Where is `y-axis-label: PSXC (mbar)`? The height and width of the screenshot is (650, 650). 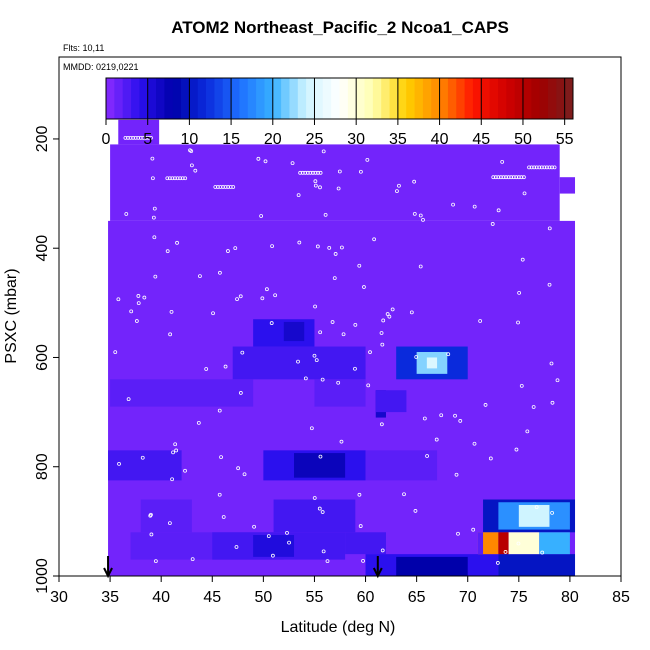
y-axis-label: PSXC (mbar) is located at coordinates (11, 315).